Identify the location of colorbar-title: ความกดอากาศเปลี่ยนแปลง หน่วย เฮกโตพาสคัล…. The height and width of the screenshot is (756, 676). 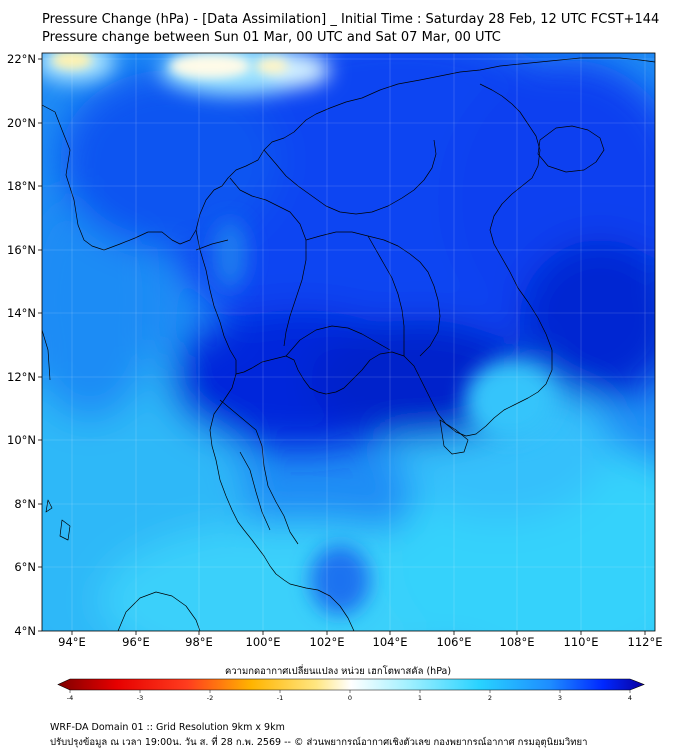
(338, 671).